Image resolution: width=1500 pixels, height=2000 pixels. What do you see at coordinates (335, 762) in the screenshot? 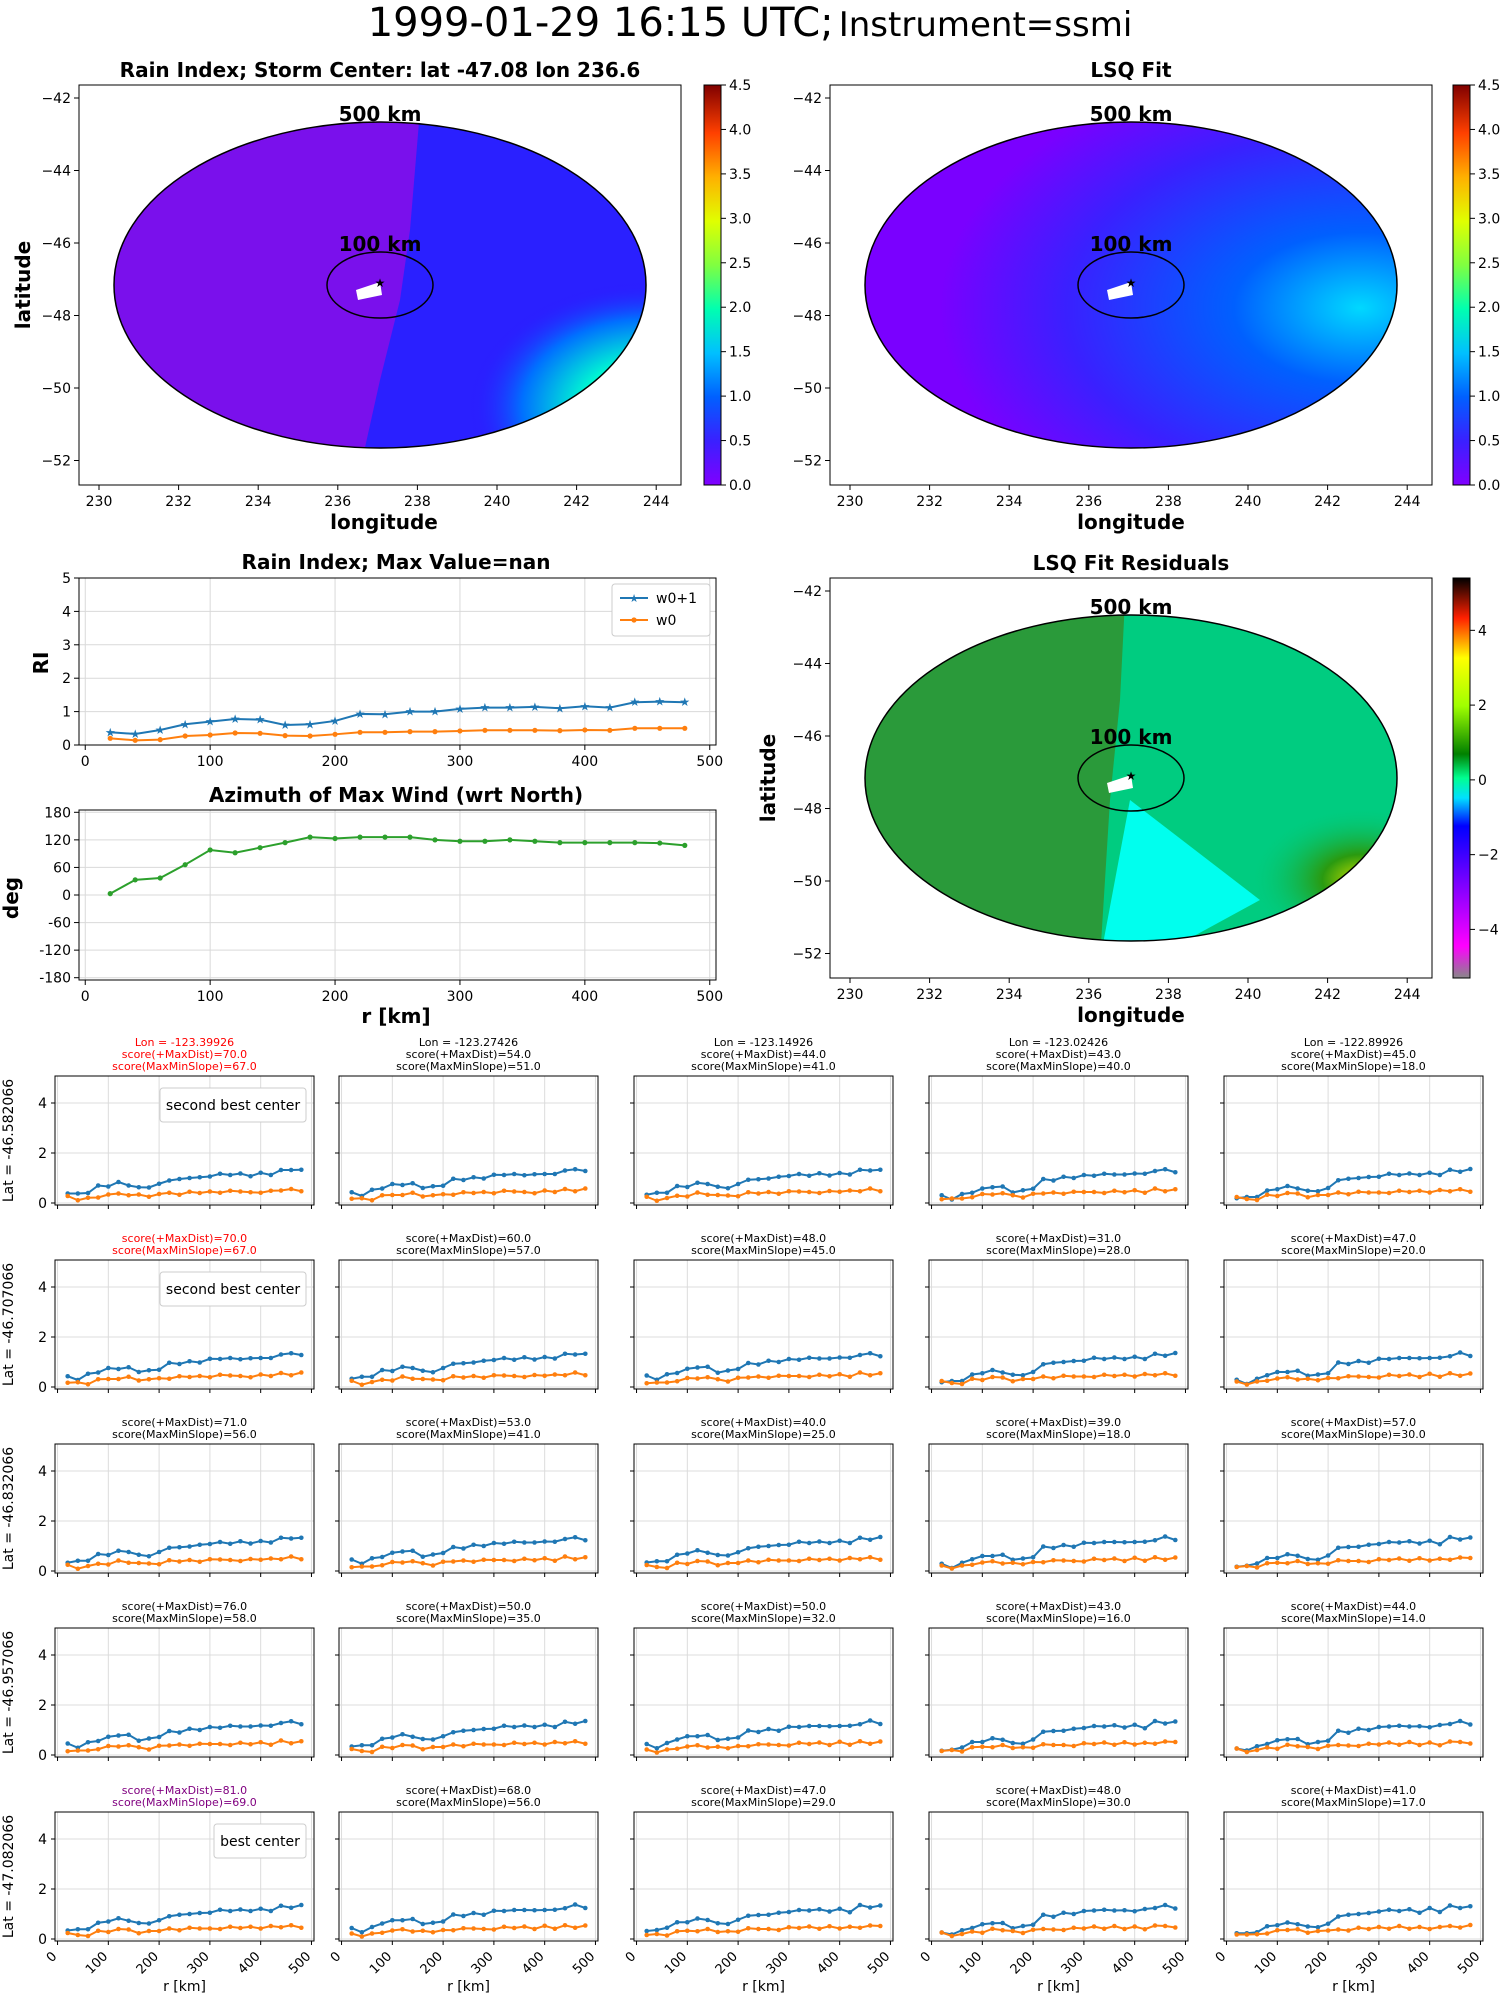
I see `x-tick-label: 200` at bounding box center [335, 762].